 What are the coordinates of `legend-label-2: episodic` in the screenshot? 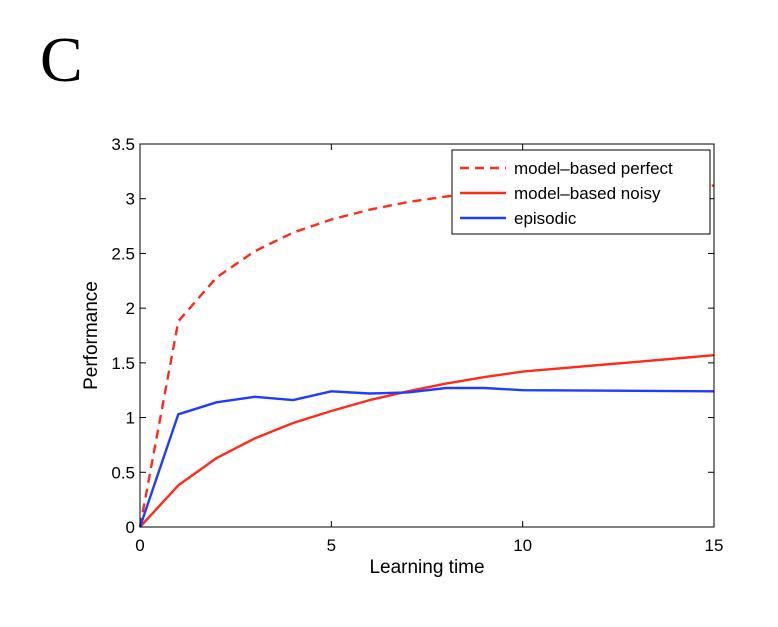 It's located at (545, 218).